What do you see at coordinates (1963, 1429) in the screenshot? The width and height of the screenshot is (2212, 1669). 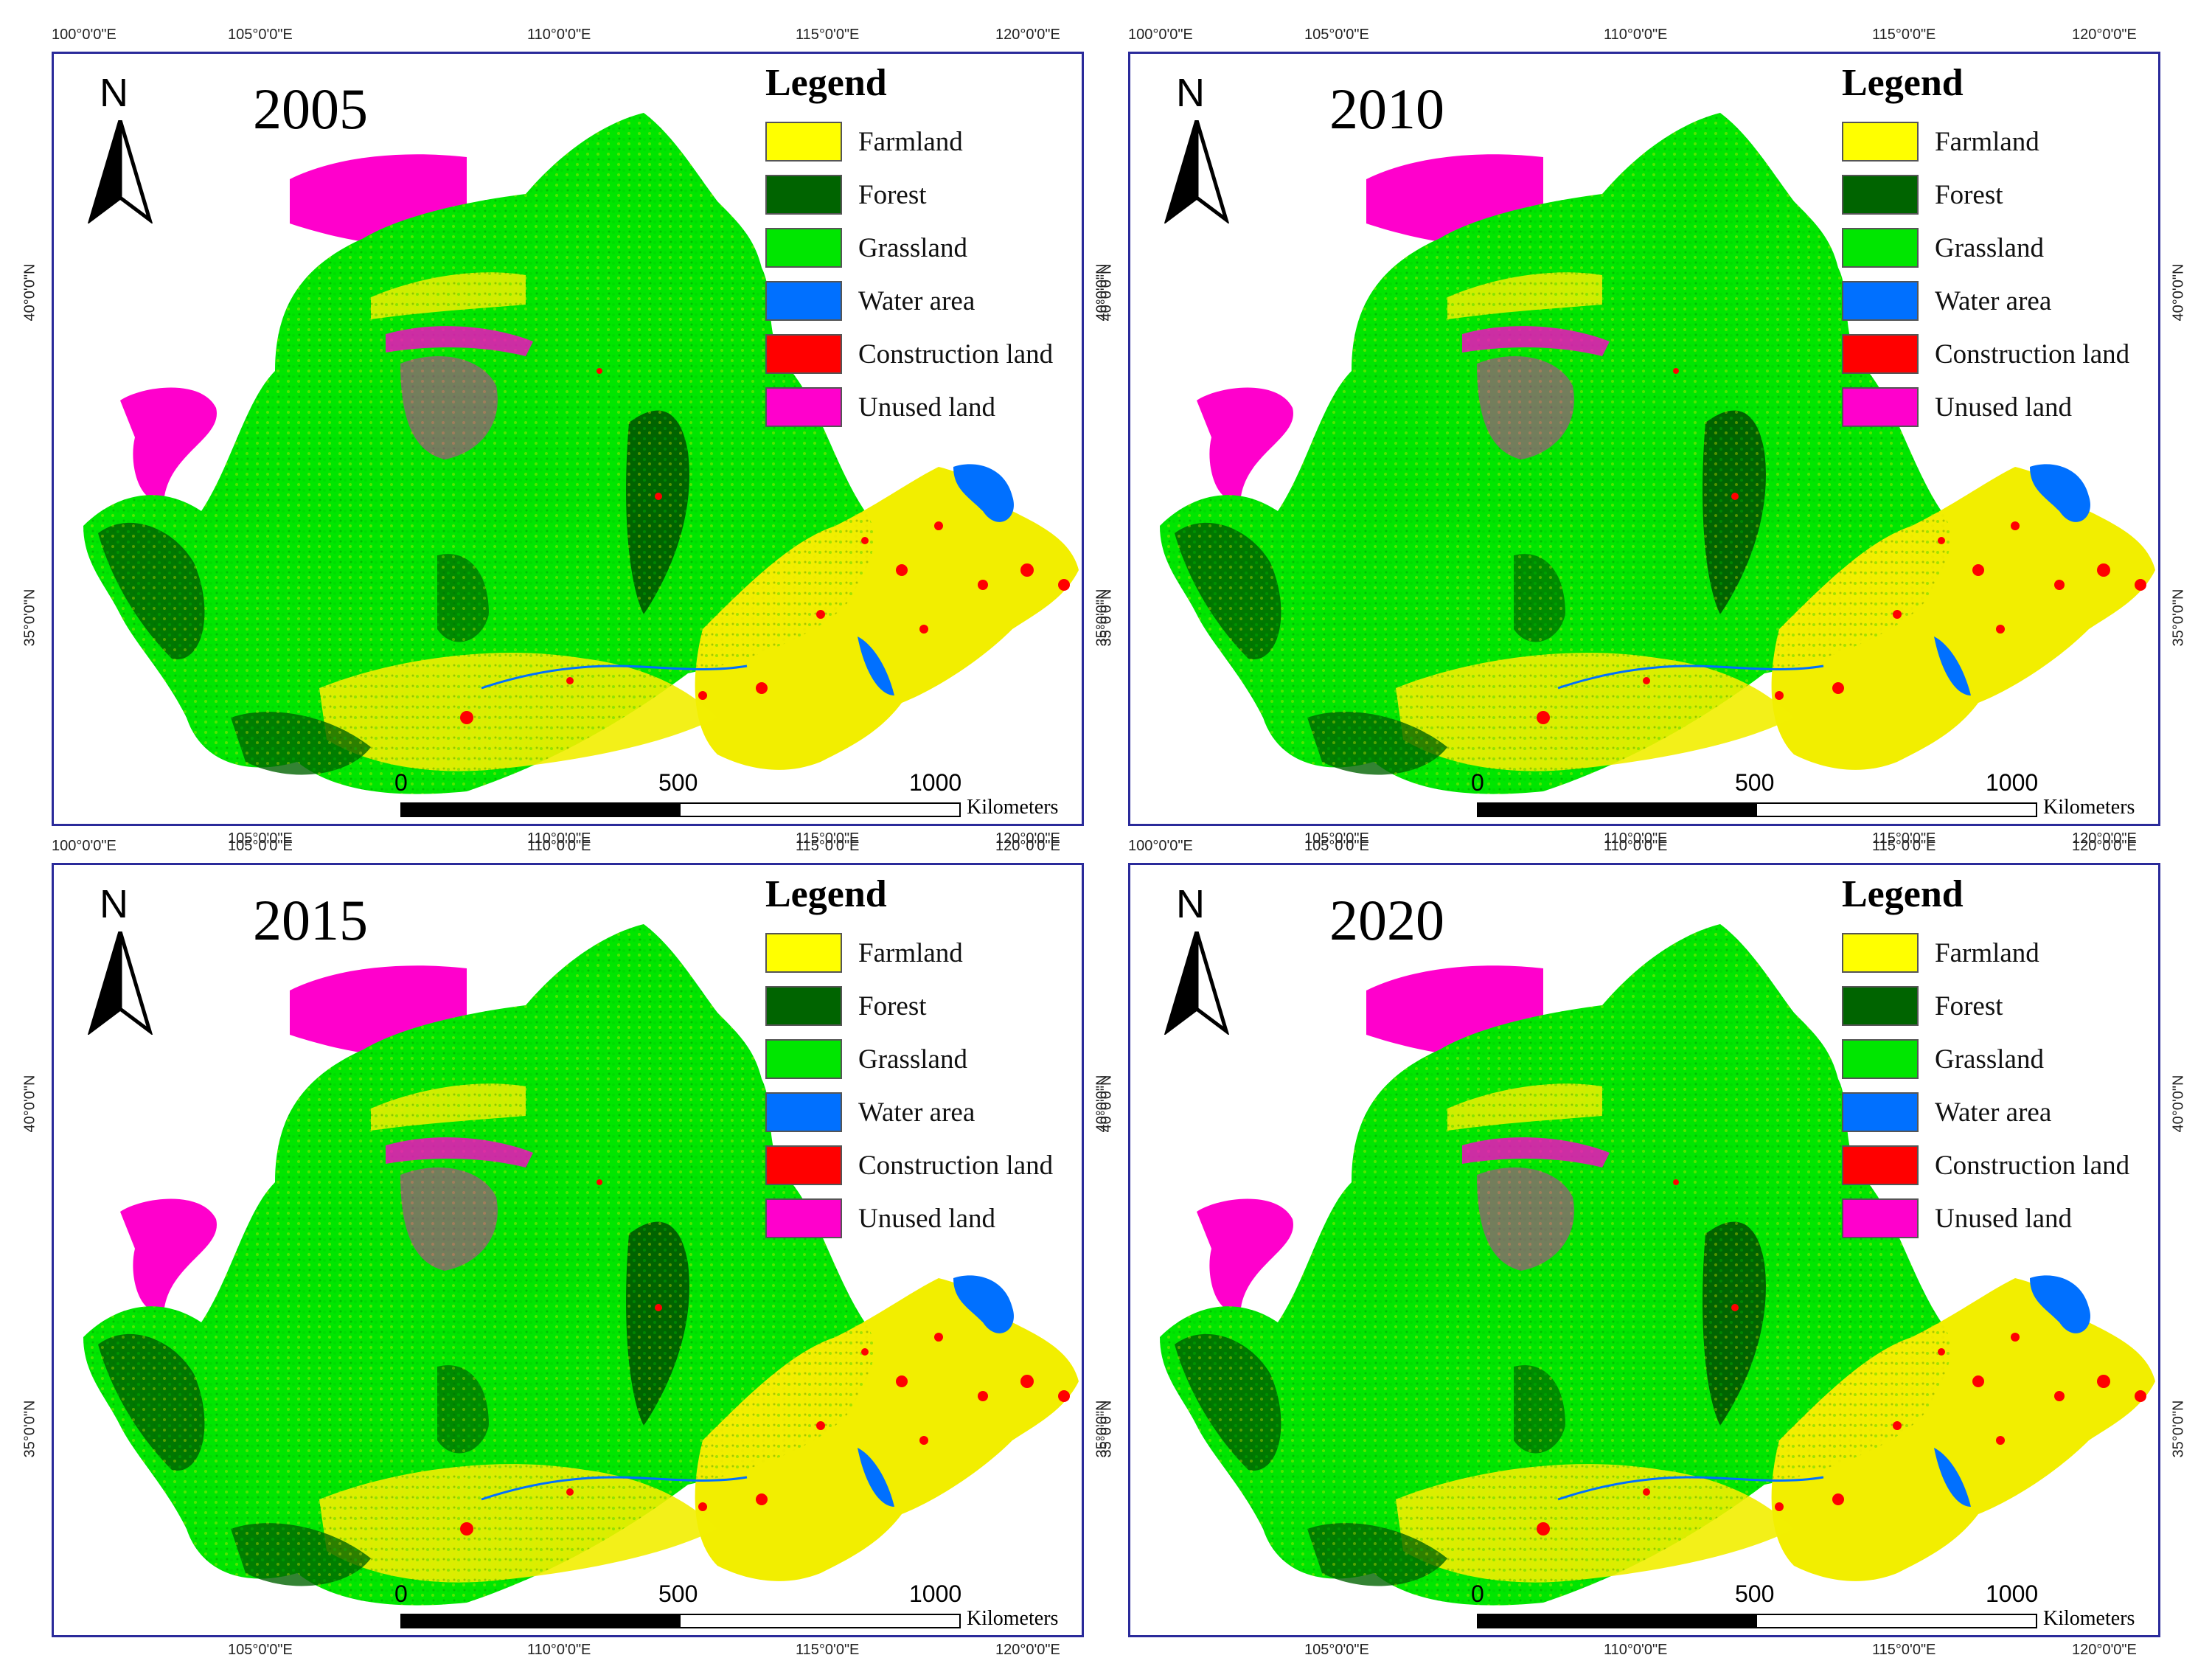 I see `farmland-east-plain` at bounding box center [1963, 1429].